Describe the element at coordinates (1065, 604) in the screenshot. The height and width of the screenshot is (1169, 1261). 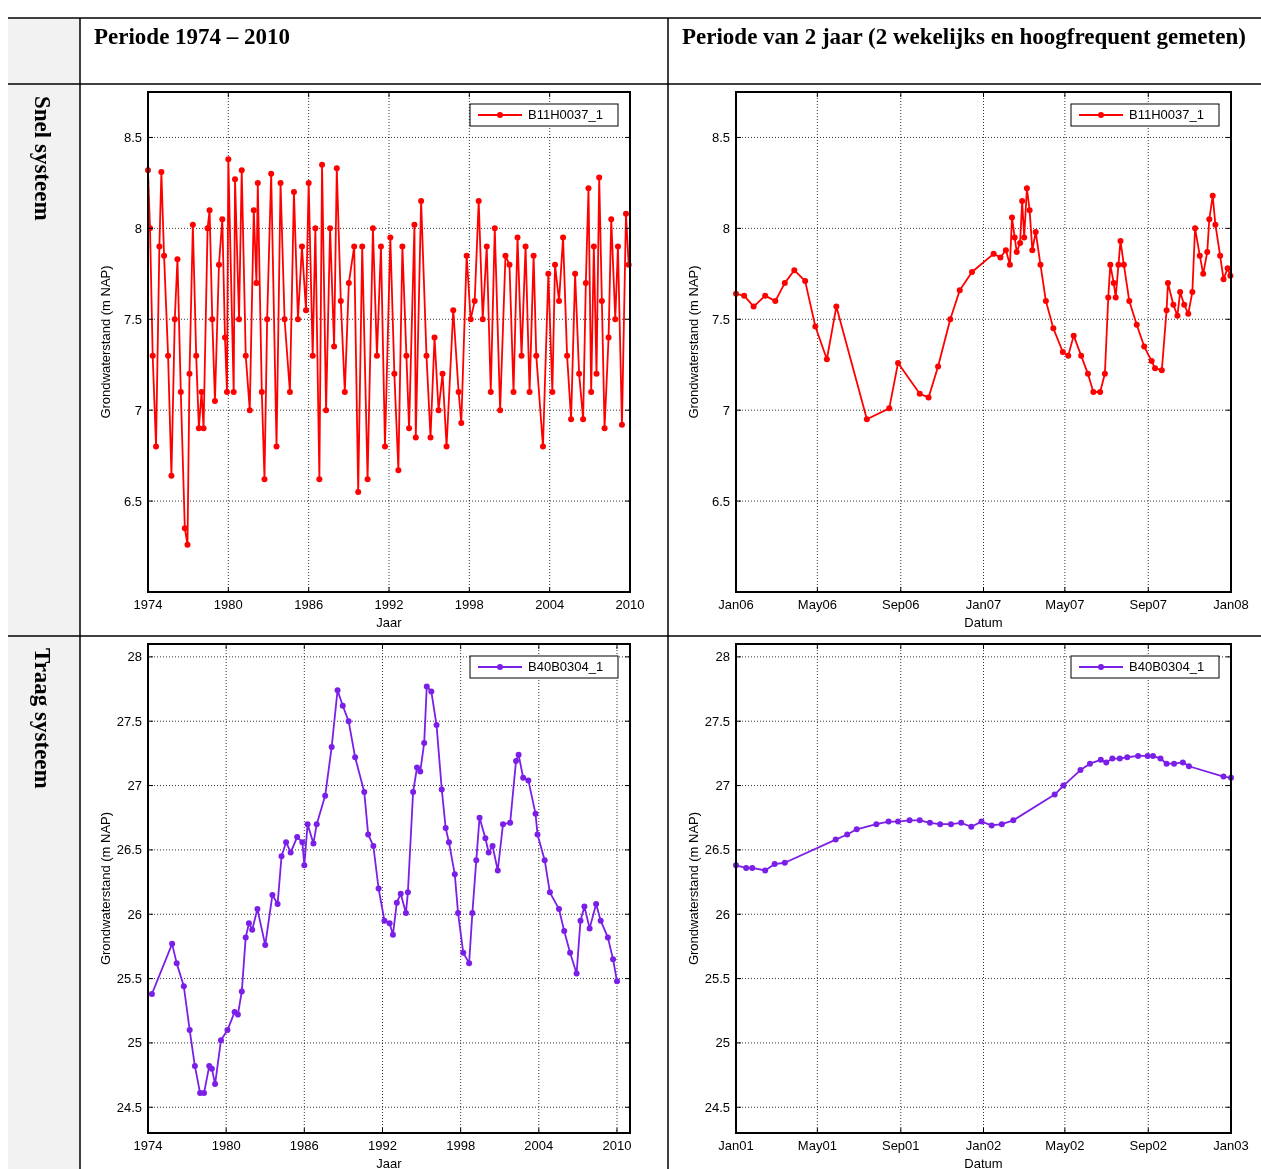
I see `x-tick-label: May07` at that location.